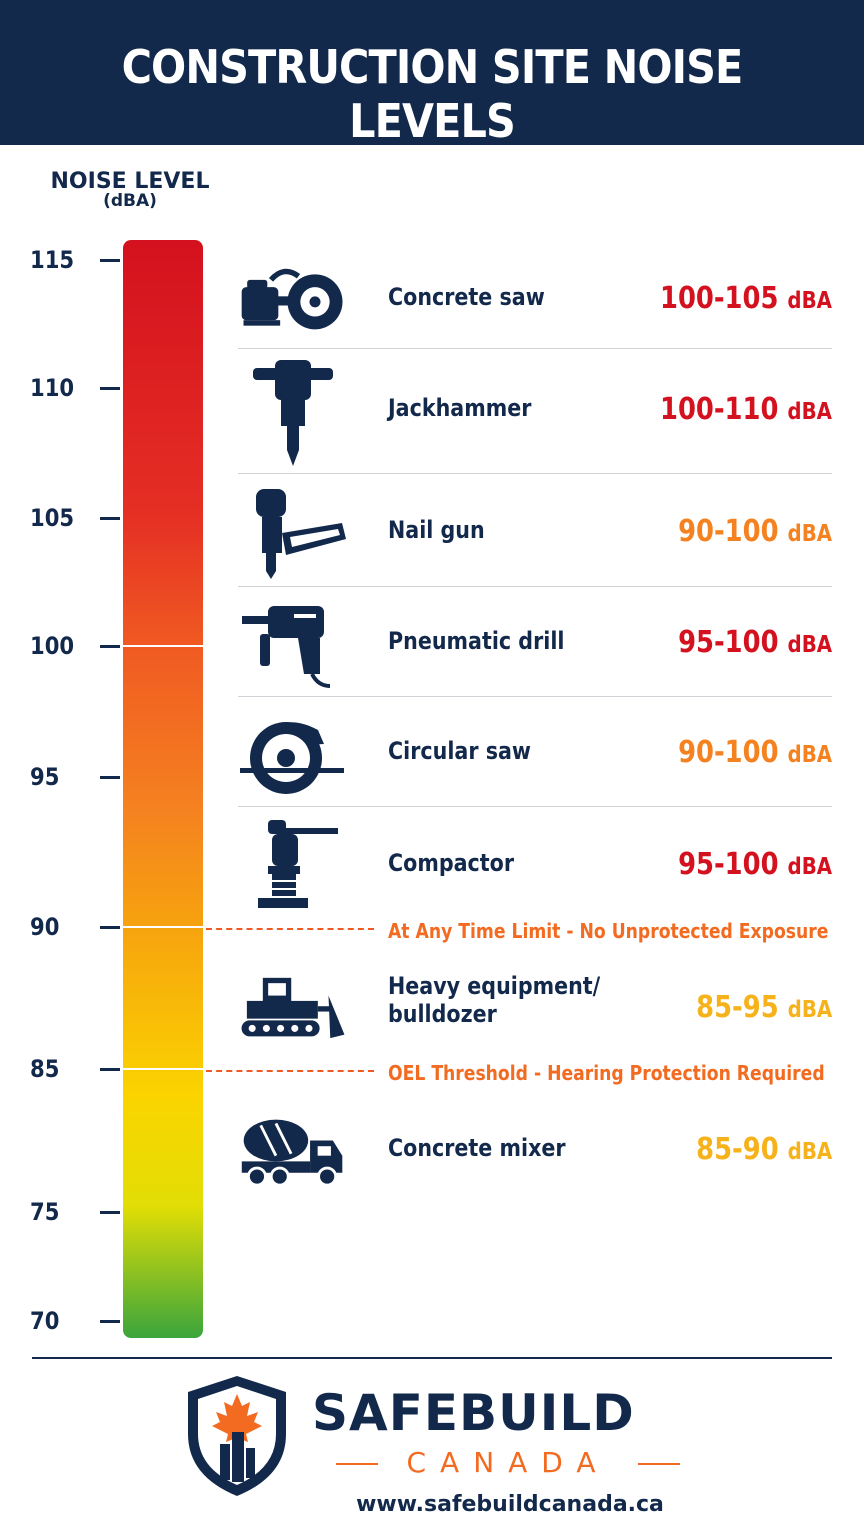  I want to click on item-name: Heavy equipment/ bulldozer, so click(494, 1000).